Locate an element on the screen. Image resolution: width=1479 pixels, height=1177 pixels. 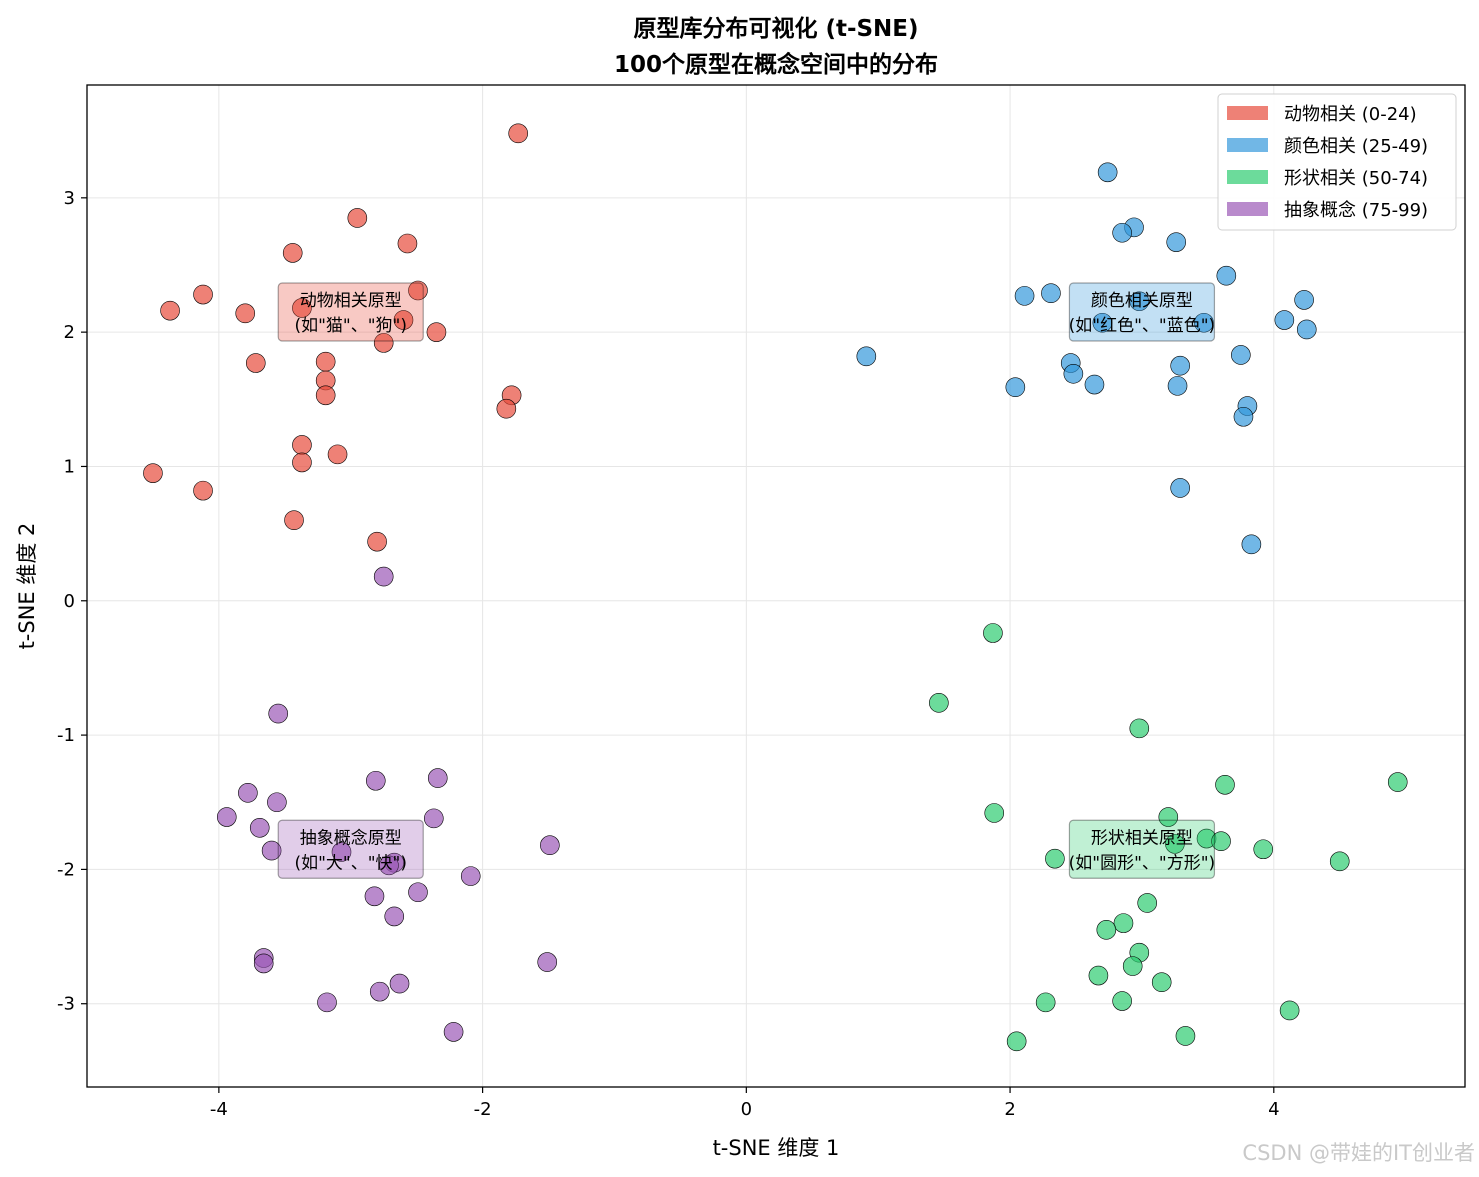
y-axis-label: t-SNE 维度 2 is located at coordinates (27, 586).